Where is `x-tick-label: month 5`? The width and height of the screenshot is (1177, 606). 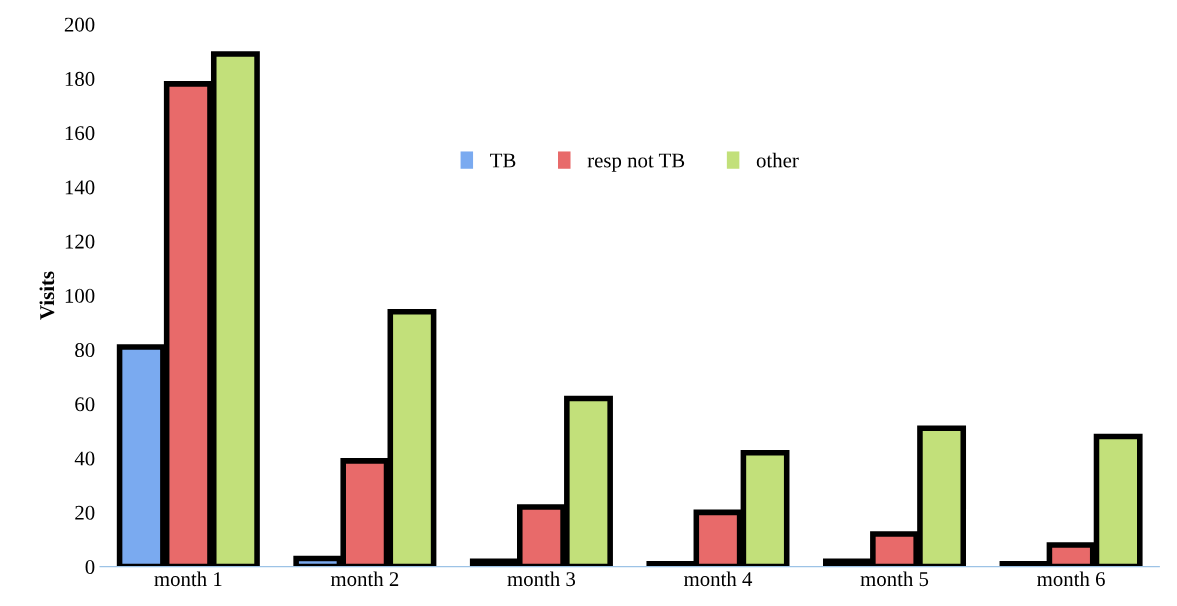
x-tick-label: month 5 is located at coordinates (894, 579).